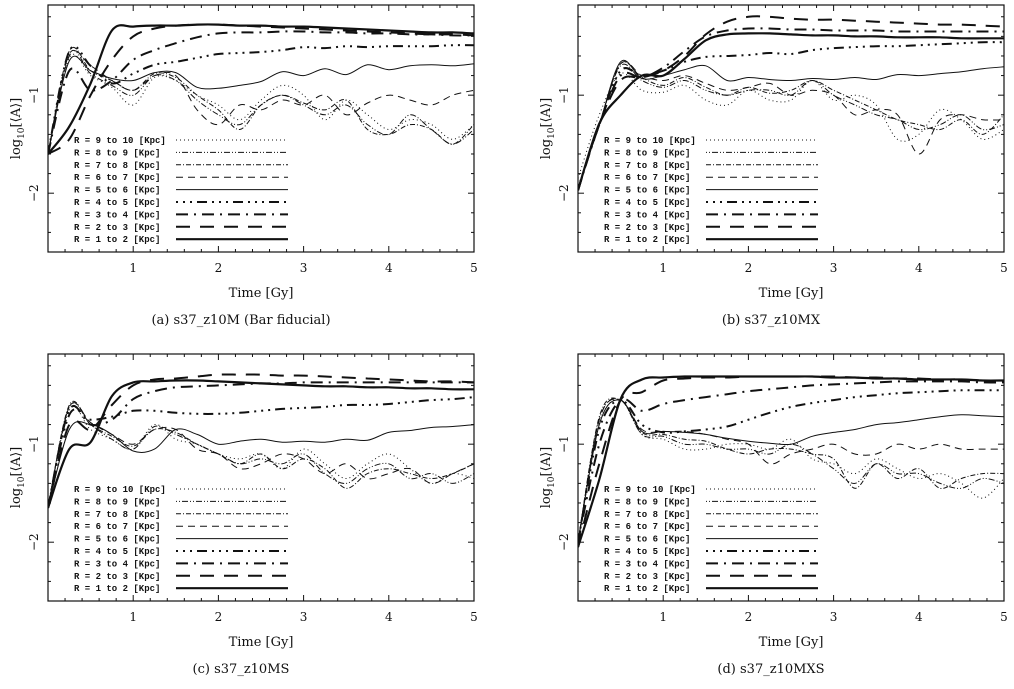  What do you see at coordinates (241, 669) in the screenshot?
I see `panel-caption: (c) s37_z10MS` at bounding box center [241, 669].